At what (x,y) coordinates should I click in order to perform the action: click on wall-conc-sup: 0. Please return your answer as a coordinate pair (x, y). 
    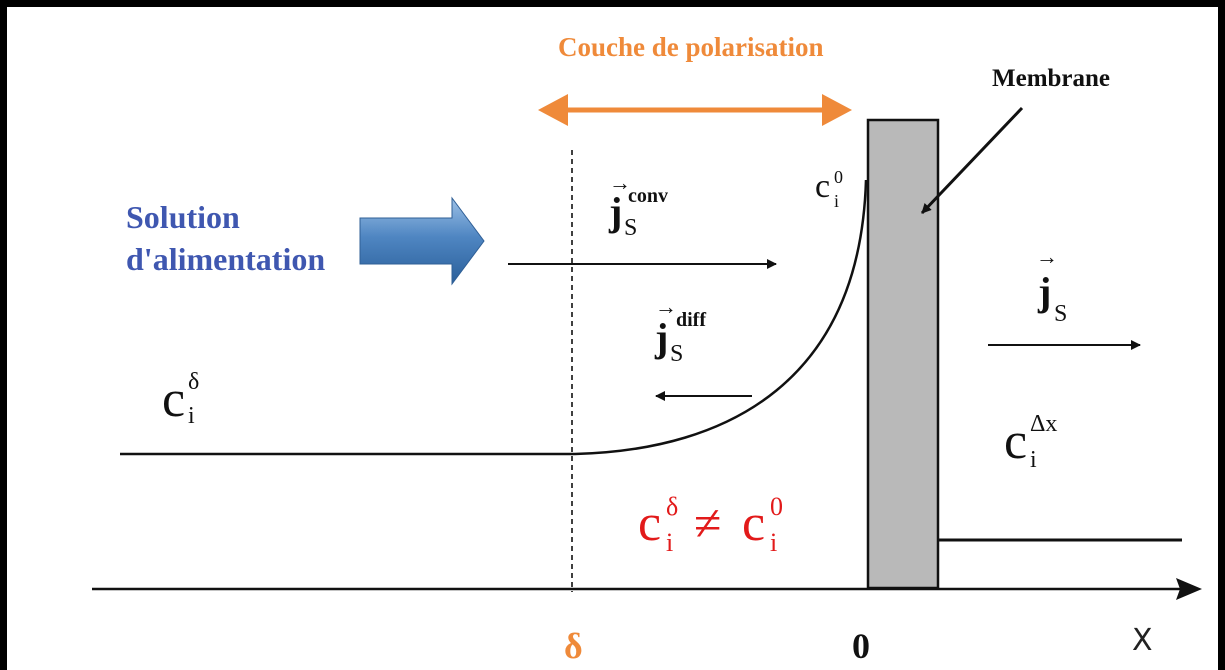
    Looking at the image, I should click on (838, 177).